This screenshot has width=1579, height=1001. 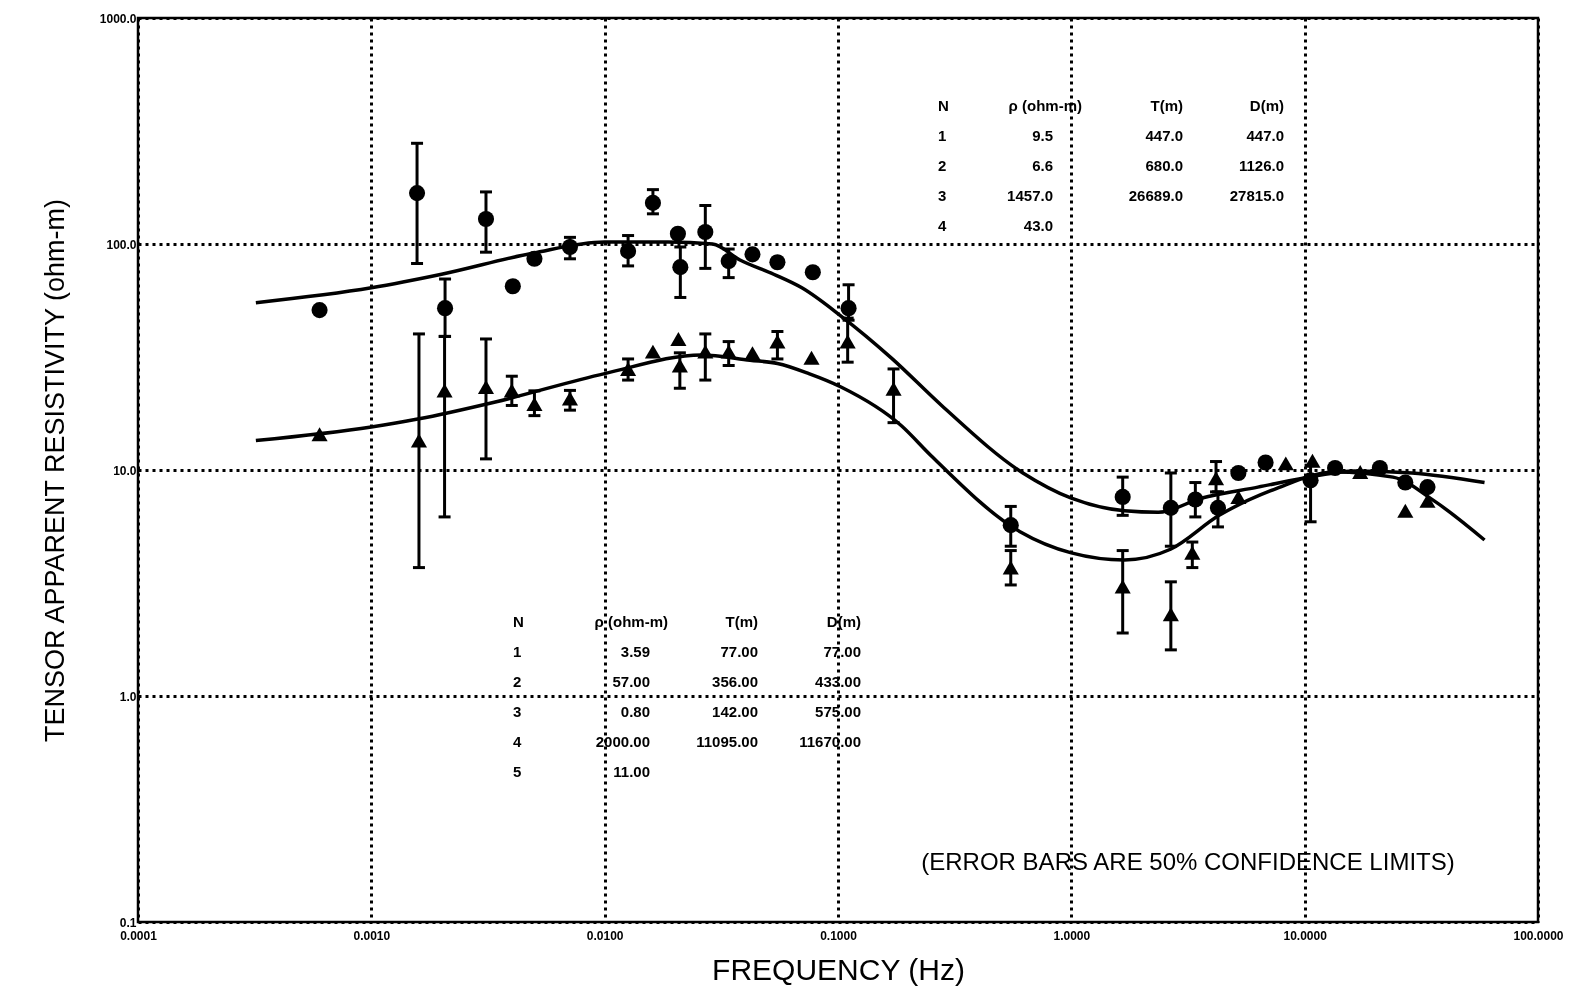 What do you see at coordinates (128, 696) in the screenshot?
I see `y-tick-label: 1.0` at bounding box center [128, 696].